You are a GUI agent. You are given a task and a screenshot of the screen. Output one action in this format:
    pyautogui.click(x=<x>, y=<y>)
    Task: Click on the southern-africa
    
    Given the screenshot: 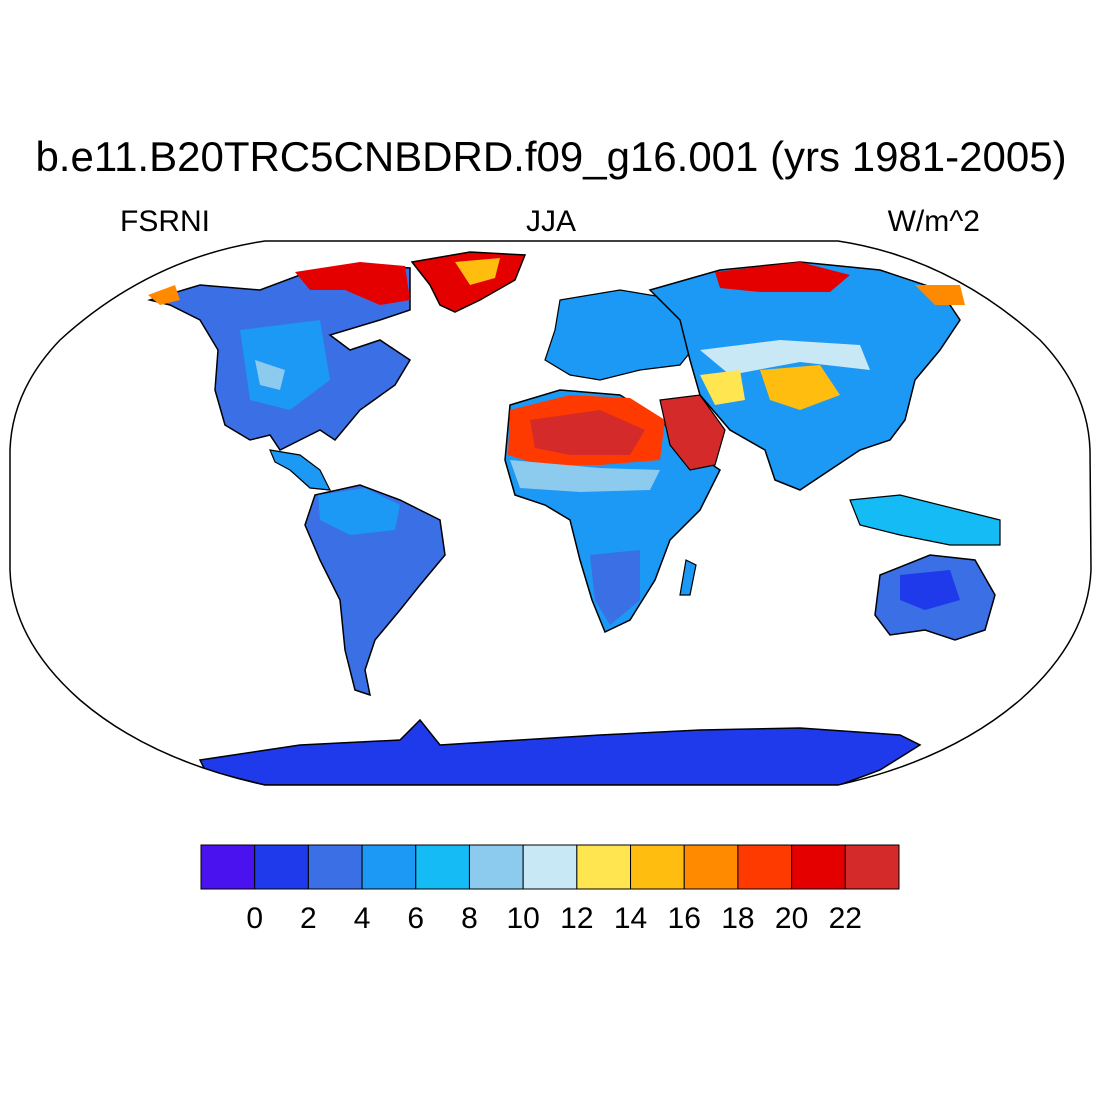 What is the action you would take?
    pyautogui.click(x=615, y=587)
    